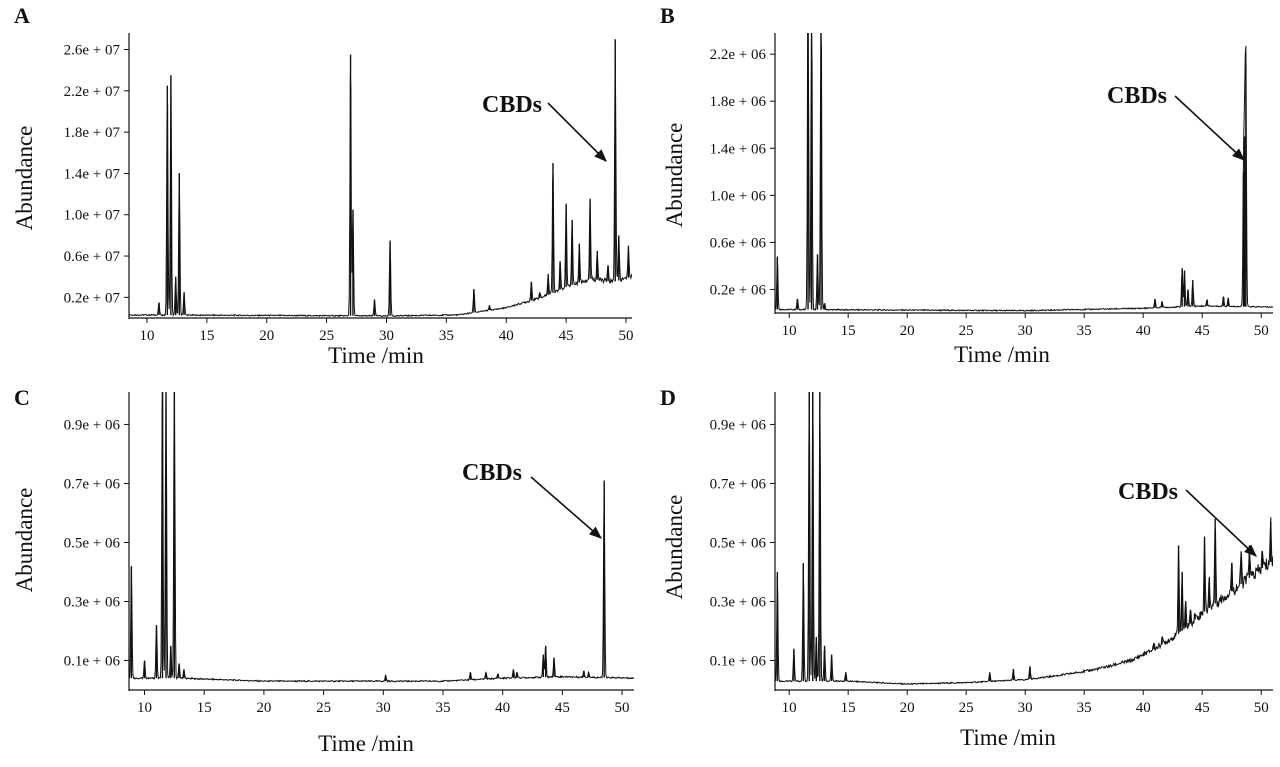 Image resolution: width=1280 pixels, height=767 pixels. Describe the element at coordinates (667, 15) in the screenshot. I see `panel-label: B` at that location.